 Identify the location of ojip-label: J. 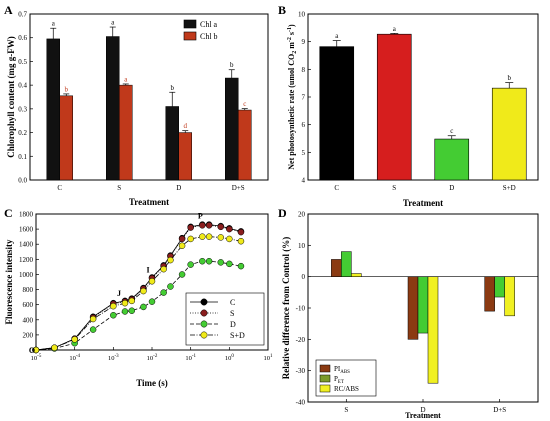
(119, 293).